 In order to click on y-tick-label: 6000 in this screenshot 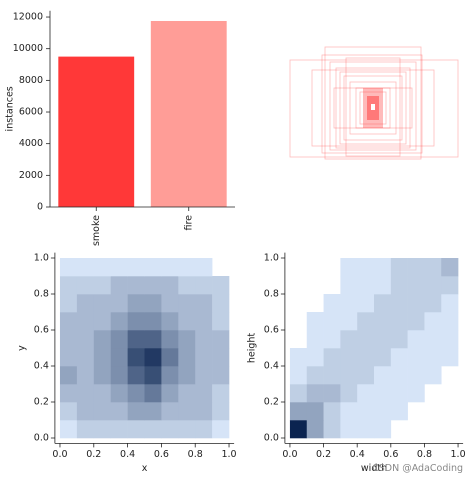, I will do `click(31, 112)`.